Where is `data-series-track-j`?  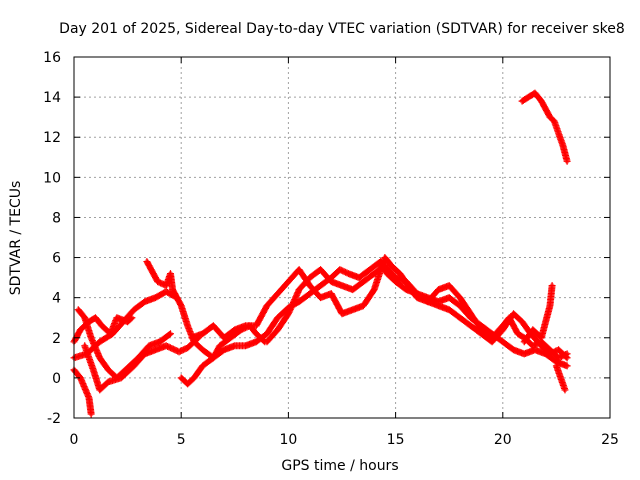 data-series-track-j is located at coordinates (538, 314).